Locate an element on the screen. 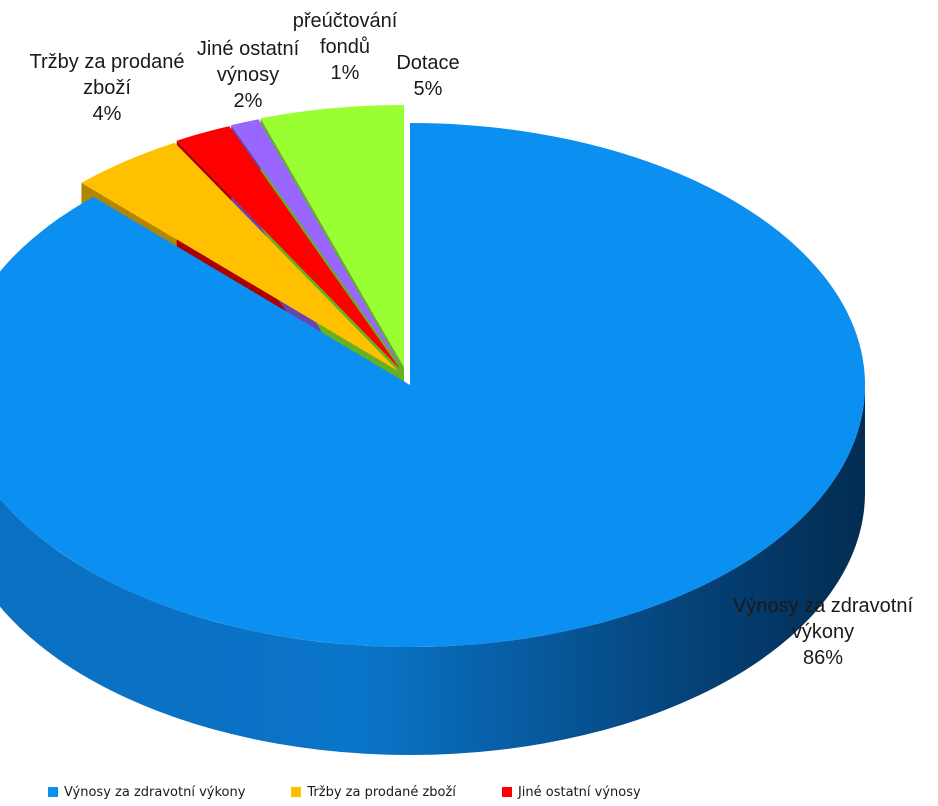 The image size is (938, 806). slice-trzby is located at coordinates (239, 256).